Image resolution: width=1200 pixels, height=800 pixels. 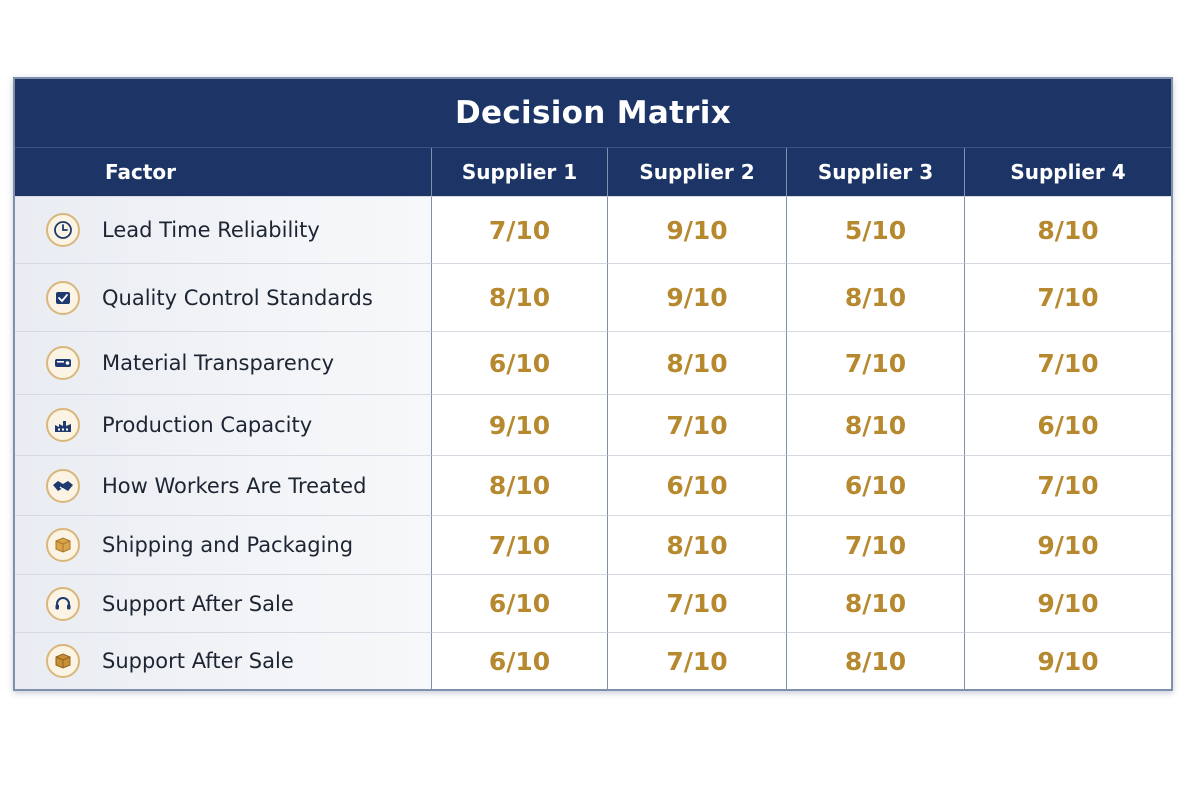 What do you see at coordinates (211, 230) in the screenshot?
I see `factor-label: Lead Time Reliability` at bounding box center [211, 230].